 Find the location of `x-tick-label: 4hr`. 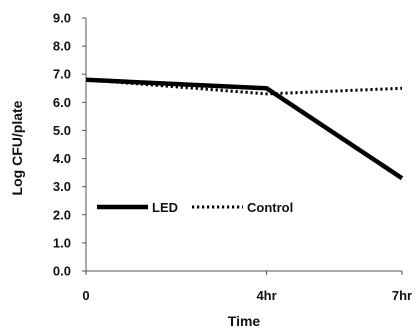

x-tick-label: 4hr is located at coordinates (266, 295).